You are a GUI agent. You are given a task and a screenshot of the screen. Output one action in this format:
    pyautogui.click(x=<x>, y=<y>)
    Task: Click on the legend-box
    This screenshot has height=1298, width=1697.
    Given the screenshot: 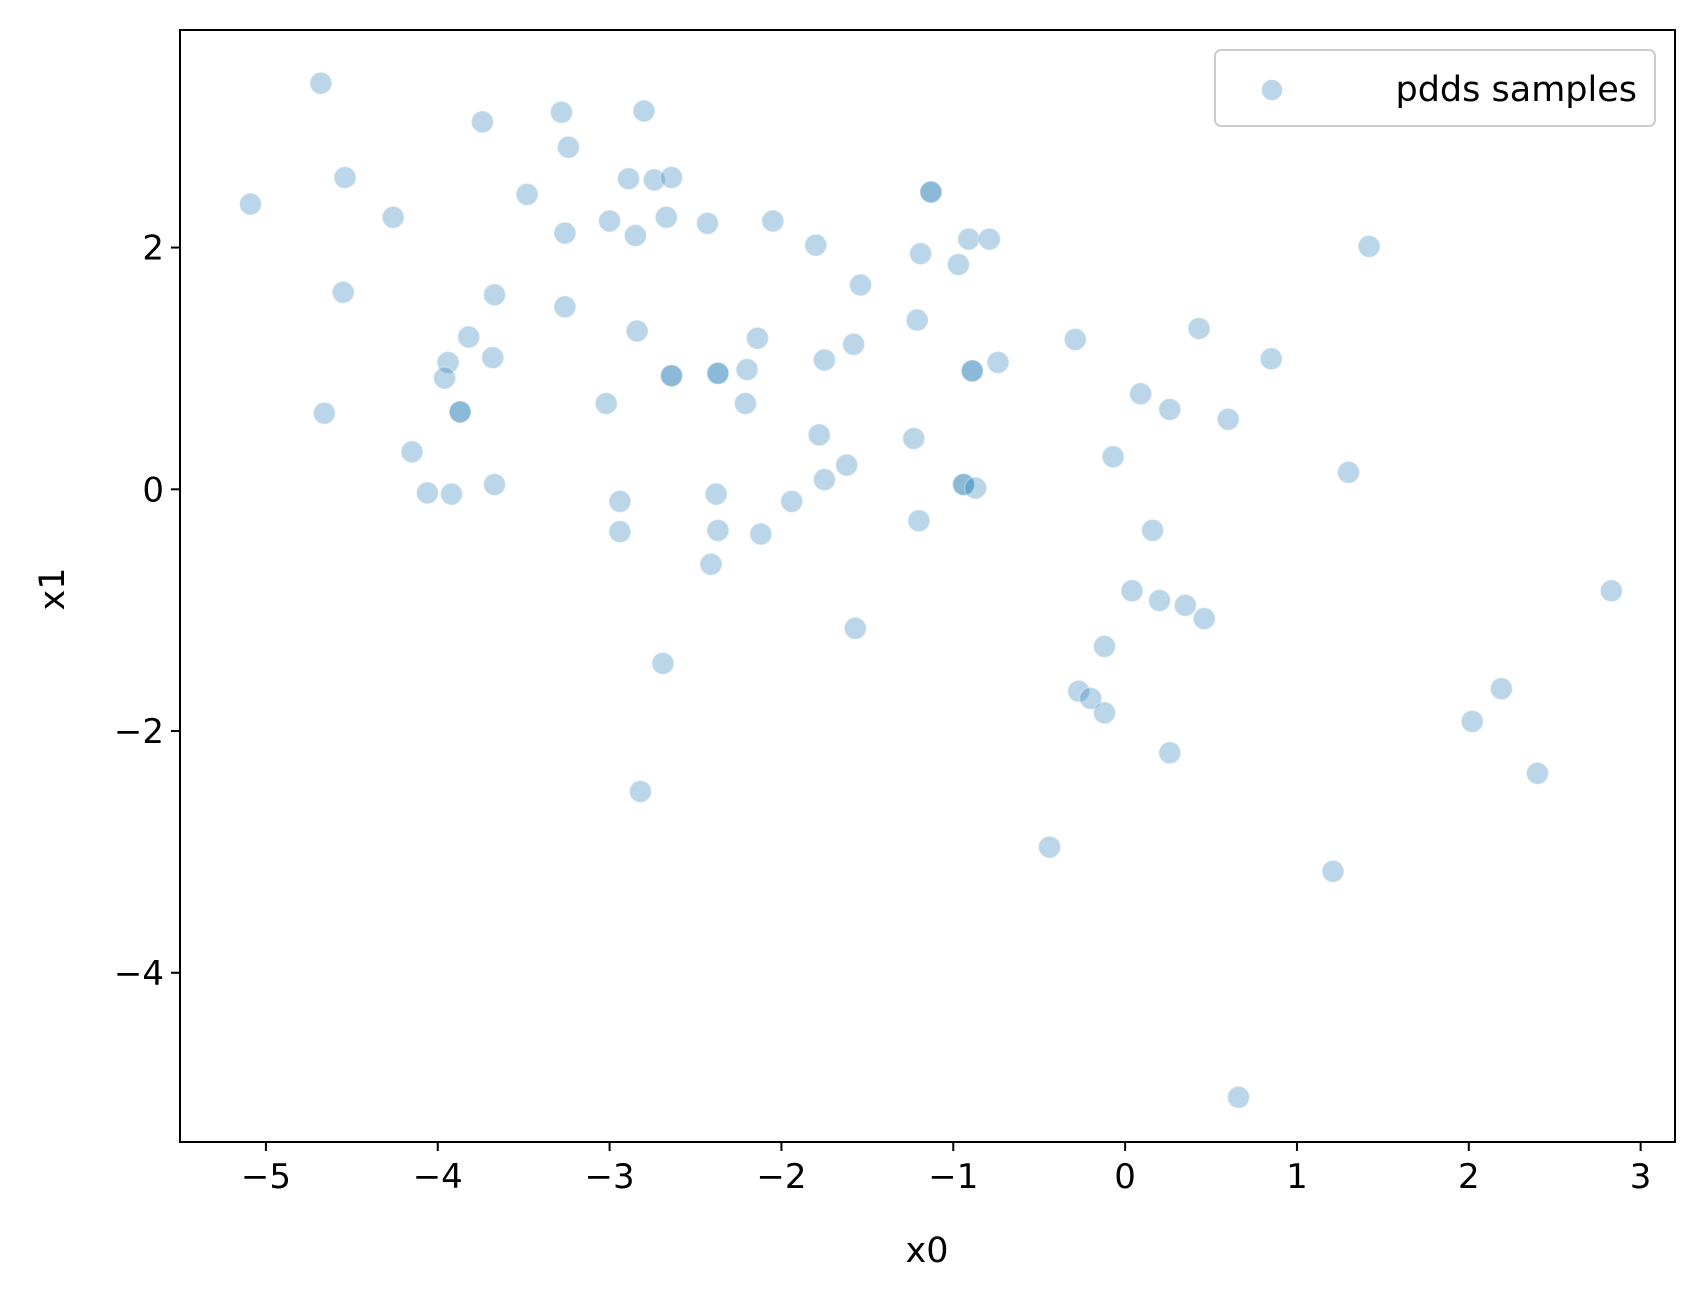 What is the action you would take?
    pyautogui.click(x=1435, y=88)
    